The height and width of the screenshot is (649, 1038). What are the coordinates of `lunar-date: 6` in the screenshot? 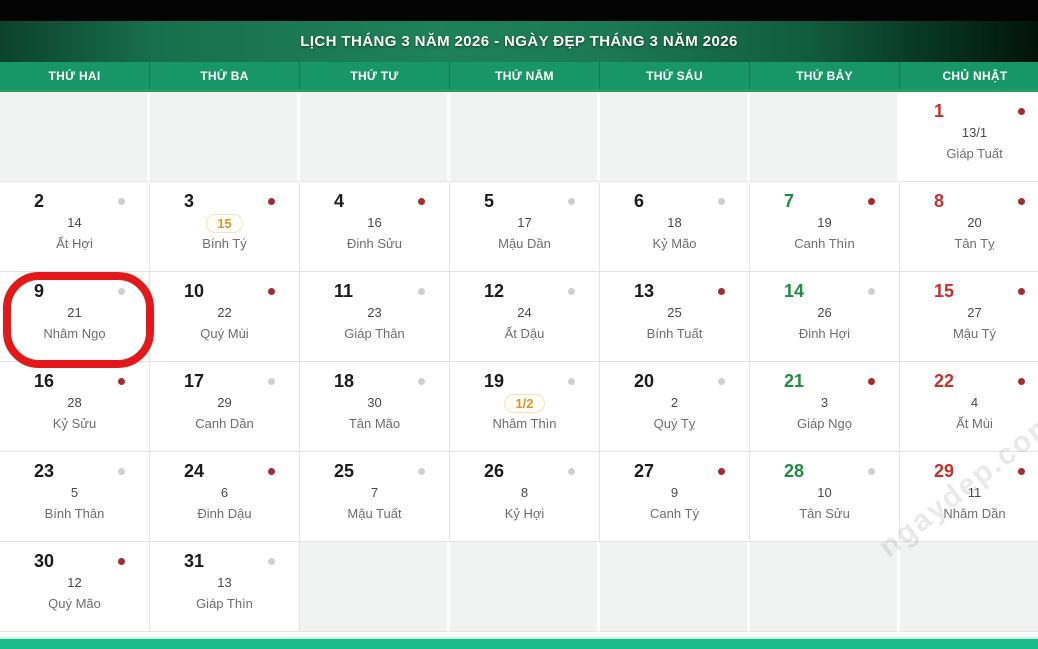 It's located at (224, 492).